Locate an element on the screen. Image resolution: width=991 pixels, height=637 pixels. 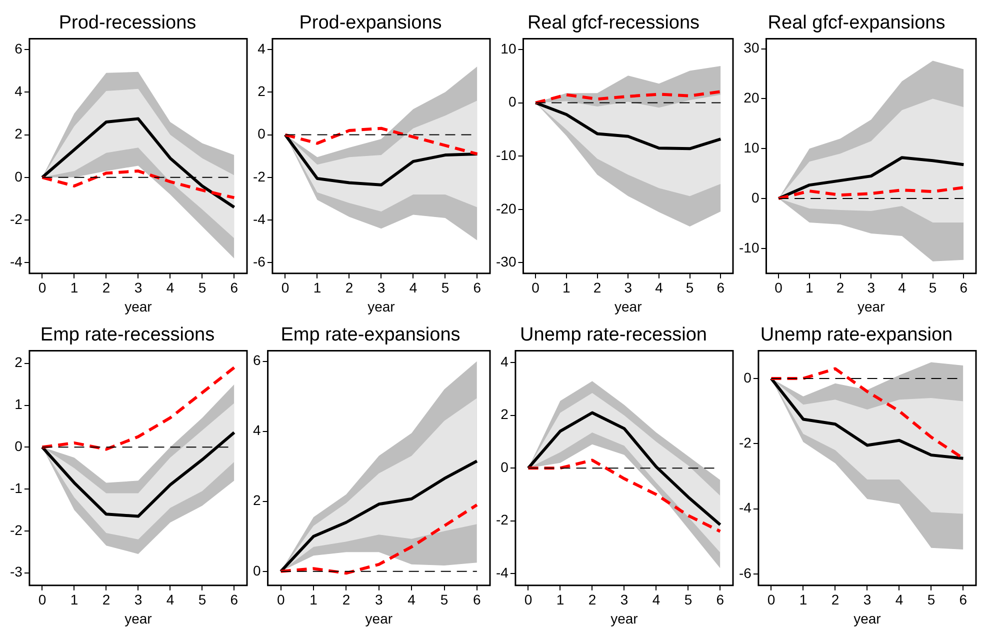
y-tick-label: 30 is located at coordinates (752, 48).